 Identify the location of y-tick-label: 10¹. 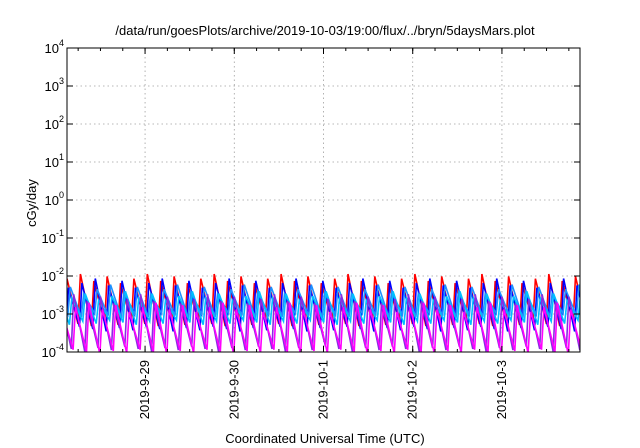
(54, 161).